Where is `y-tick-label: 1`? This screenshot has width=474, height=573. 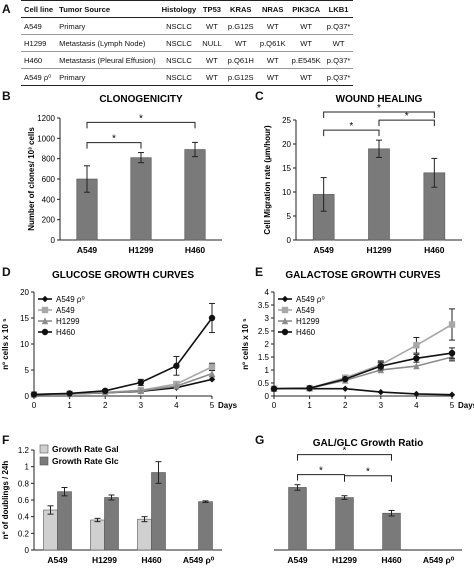 y-tick-label: 1 is located at coordinates (27, 467).